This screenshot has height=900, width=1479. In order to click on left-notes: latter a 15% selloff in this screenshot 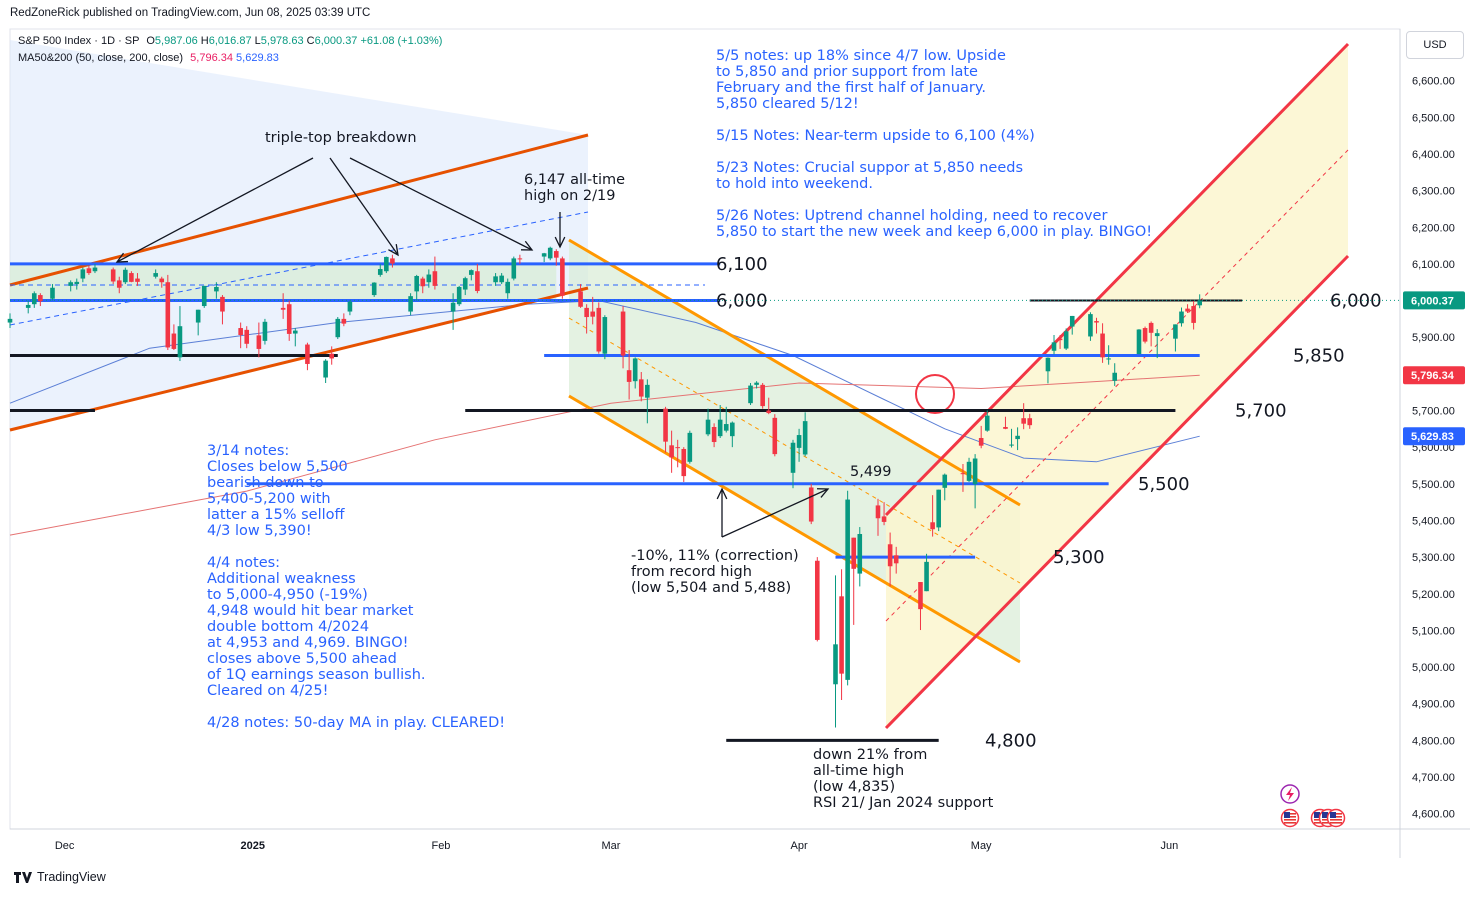, I will do `click(276, 515)`.